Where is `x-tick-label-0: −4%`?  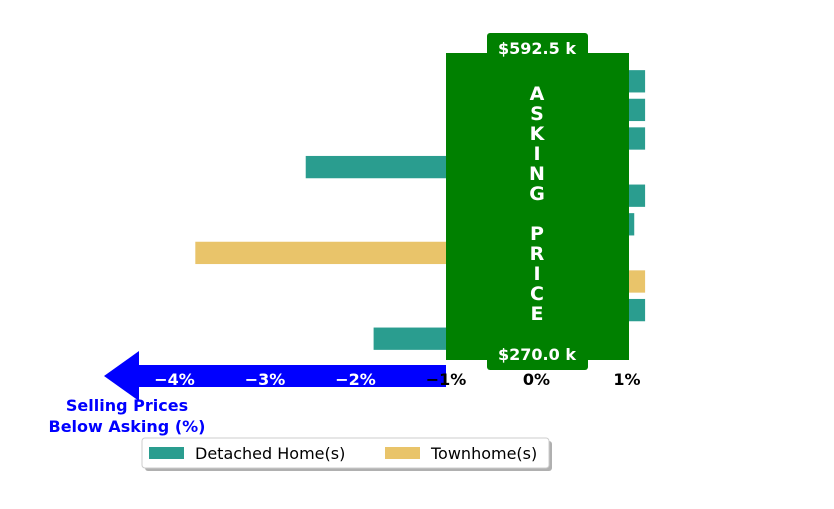 x-tick-label-0: −4% is located at coordinates (174, 379).